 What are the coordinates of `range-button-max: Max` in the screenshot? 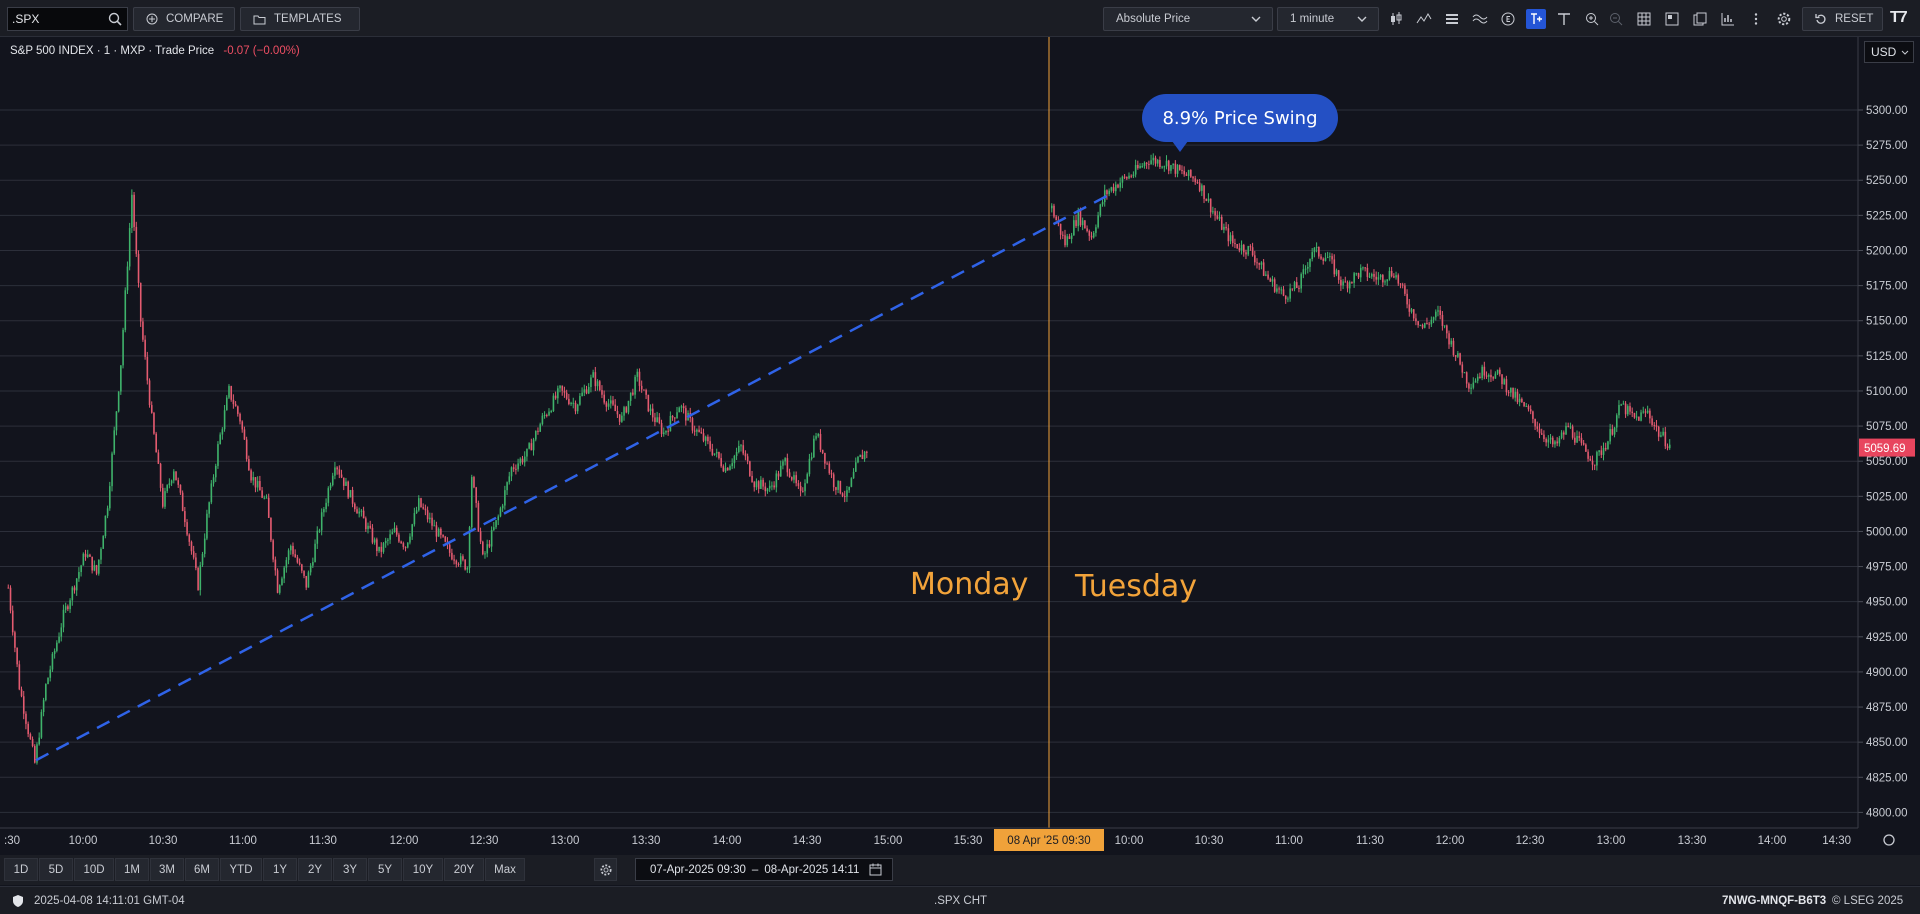 It's located at (505, 869).